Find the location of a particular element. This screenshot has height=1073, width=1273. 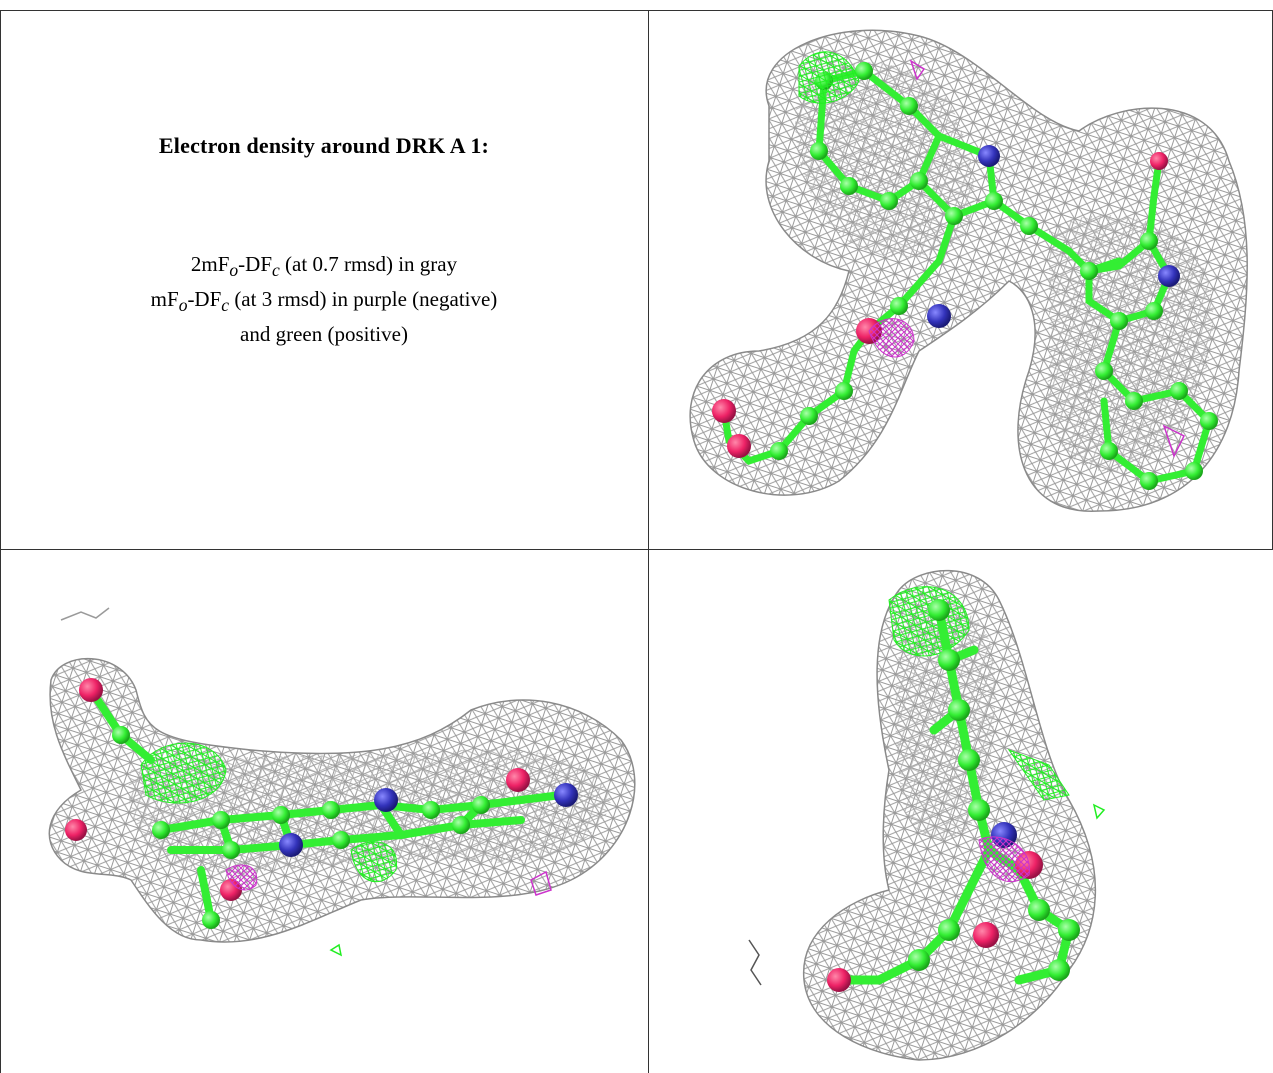

caption-title: Electron density around DRK A 1: is located at coordinates (324, 145).